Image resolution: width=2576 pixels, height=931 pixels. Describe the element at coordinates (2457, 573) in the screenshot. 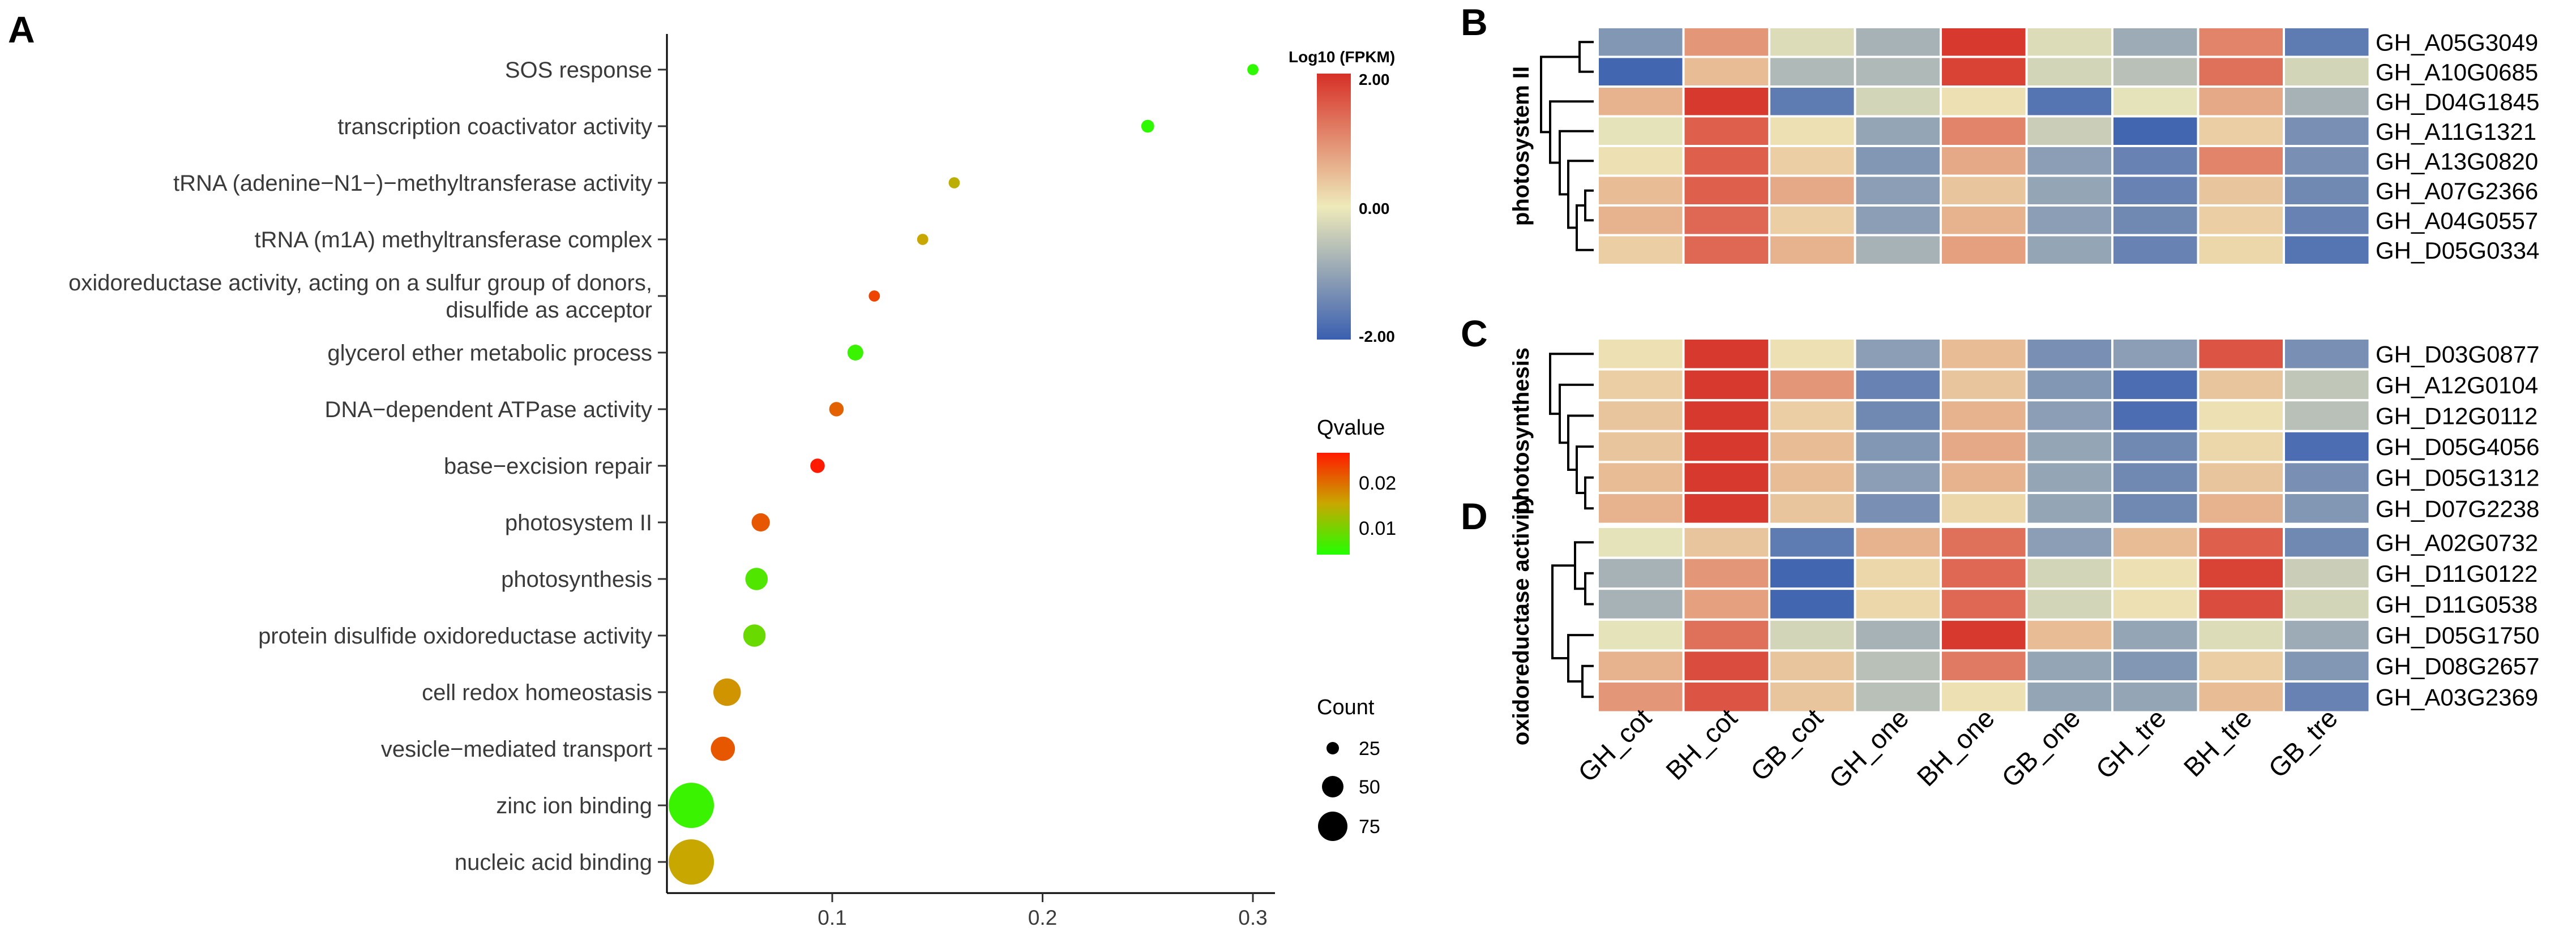

I see `gene-label: GH_D11G0122` at that location.